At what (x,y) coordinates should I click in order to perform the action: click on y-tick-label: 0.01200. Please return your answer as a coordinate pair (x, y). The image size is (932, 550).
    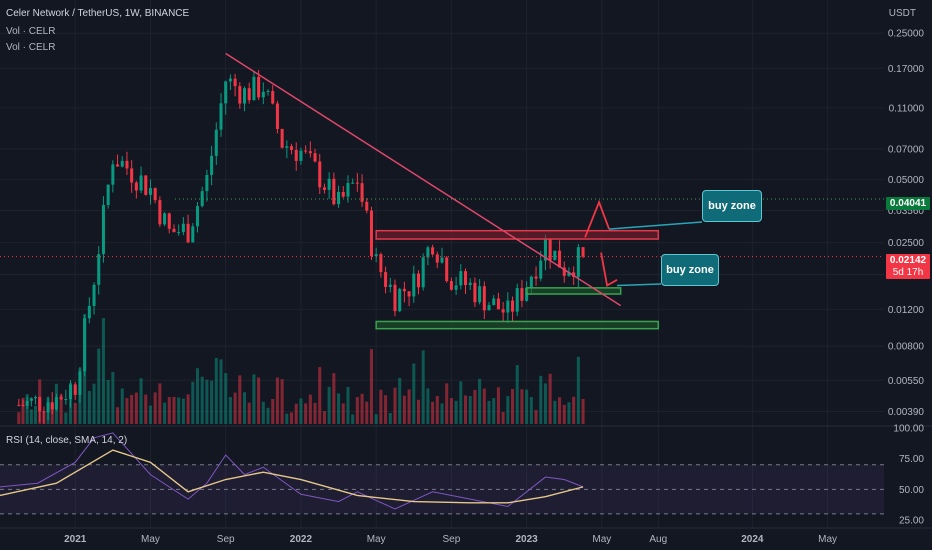
    Looking at the image, I should click on (906, 310).